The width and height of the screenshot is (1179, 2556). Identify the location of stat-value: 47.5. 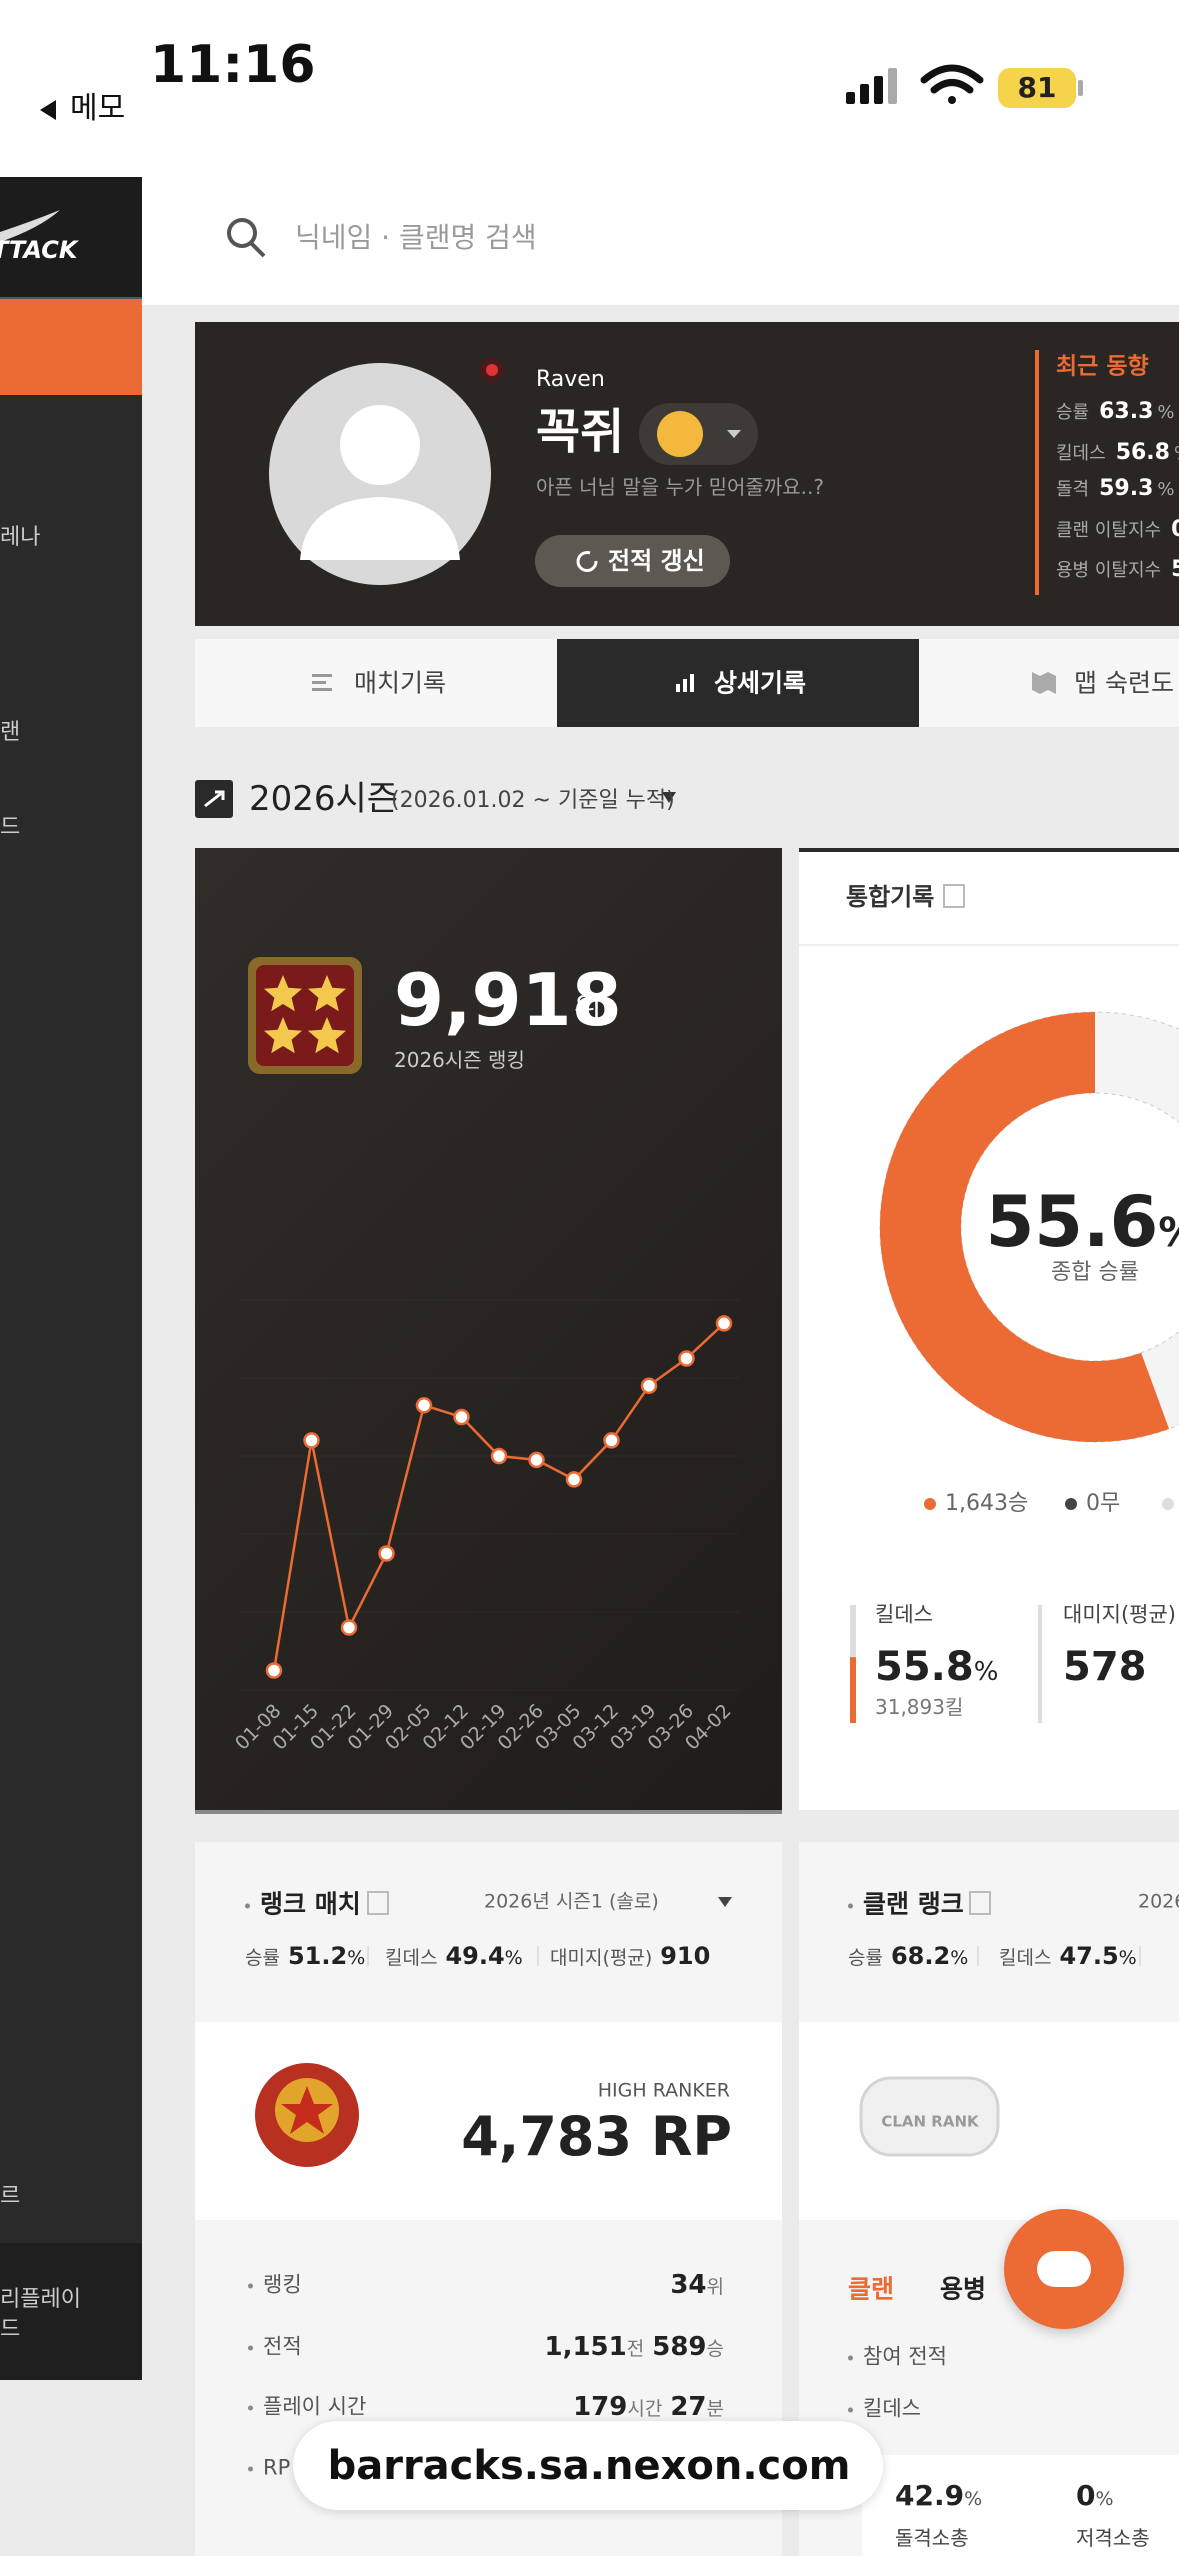
(1089, 1956).